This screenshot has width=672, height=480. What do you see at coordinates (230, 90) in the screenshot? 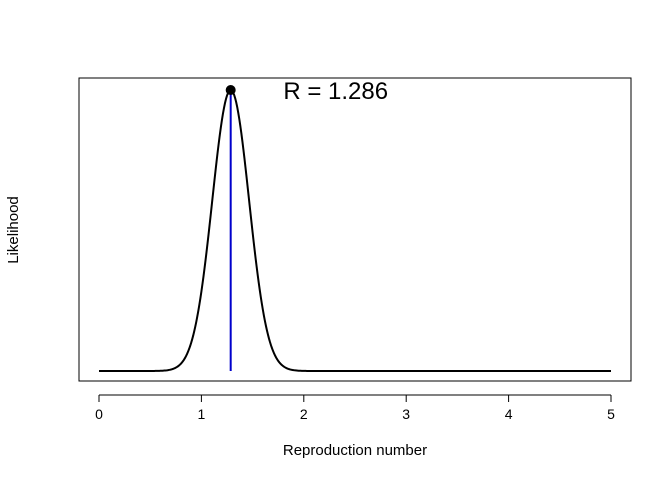
I see `peak-marker` at bounding box center [230, 90].